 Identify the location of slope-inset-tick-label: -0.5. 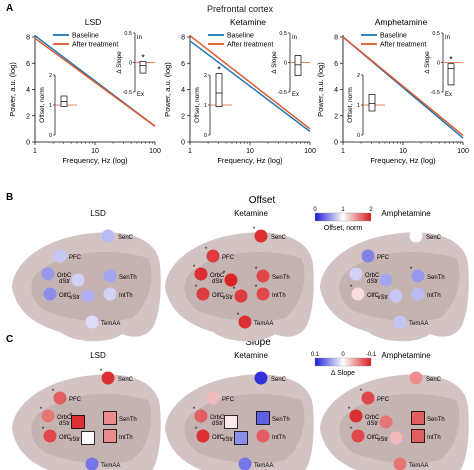
(127, 93).